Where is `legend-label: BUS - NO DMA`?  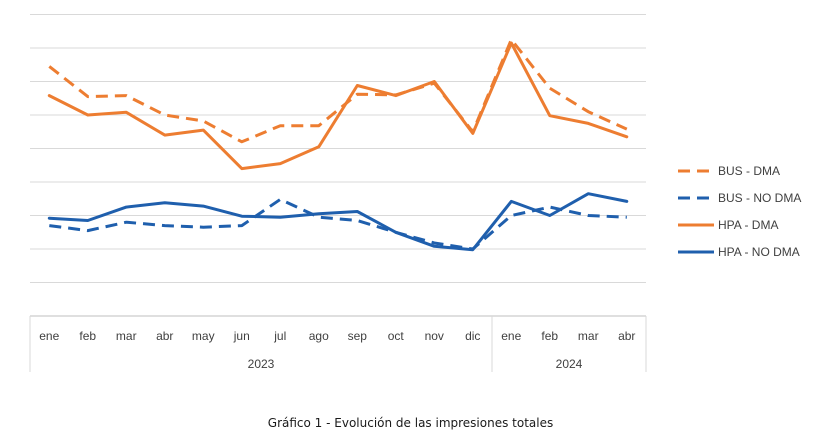
legend-label: BUS - NO DMA is located at coordinates (759, 198).